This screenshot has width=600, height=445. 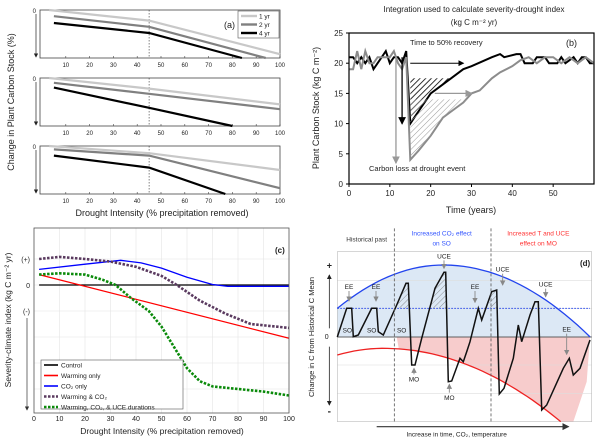 I want to click on legend-label: Warming & CO₂, so click(x=84, y=397).